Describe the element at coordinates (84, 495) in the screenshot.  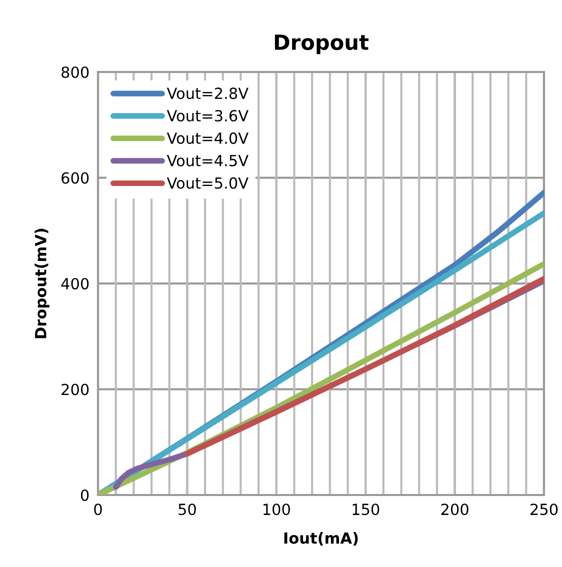
I see `y-tick-label: 0` at that location.